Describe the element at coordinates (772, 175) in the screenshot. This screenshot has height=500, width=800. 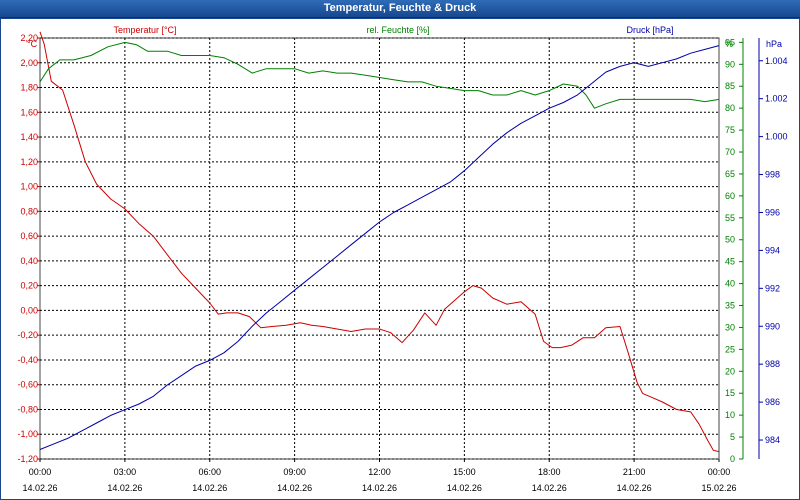
I see `pressure-tick-label: 998` at that location.